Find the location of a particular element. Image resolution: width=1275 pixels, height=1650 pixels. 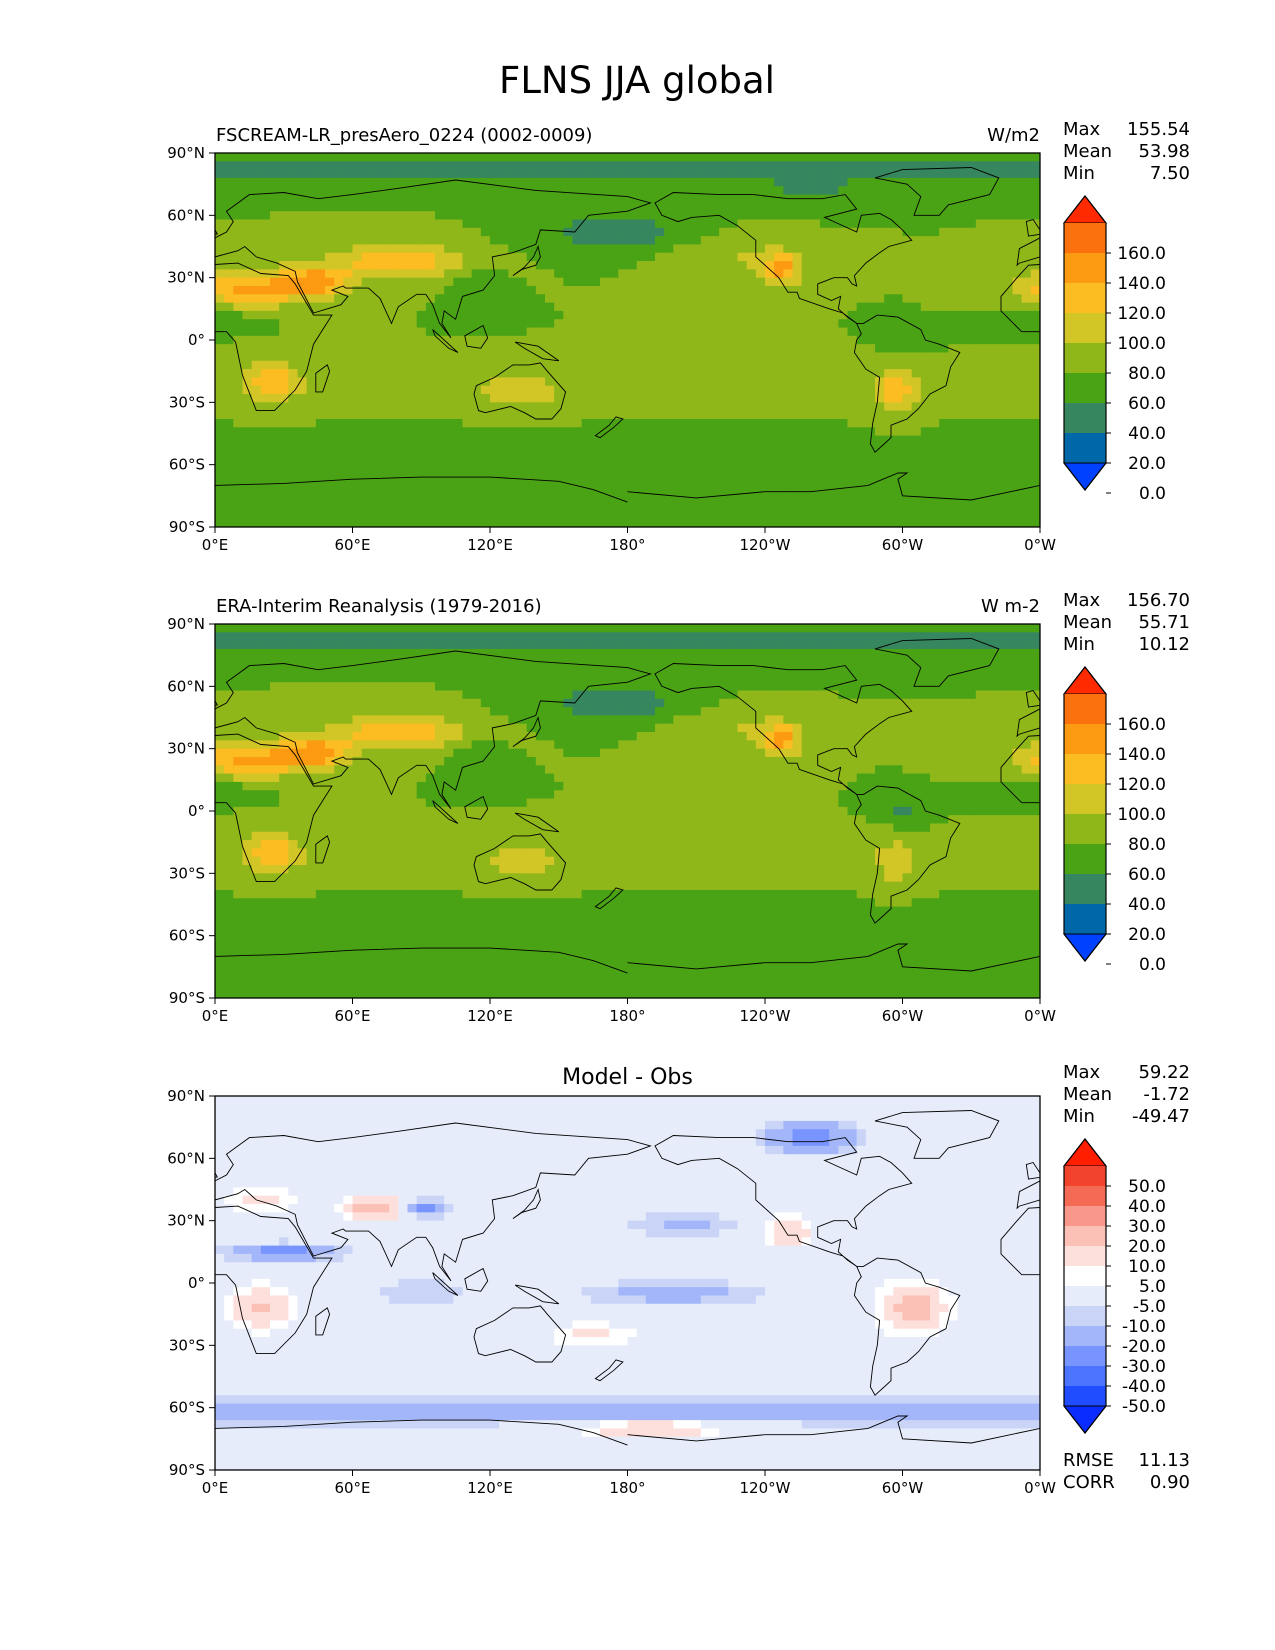

colorbar-label: 140.0 is located at coordinates (1141, 284).